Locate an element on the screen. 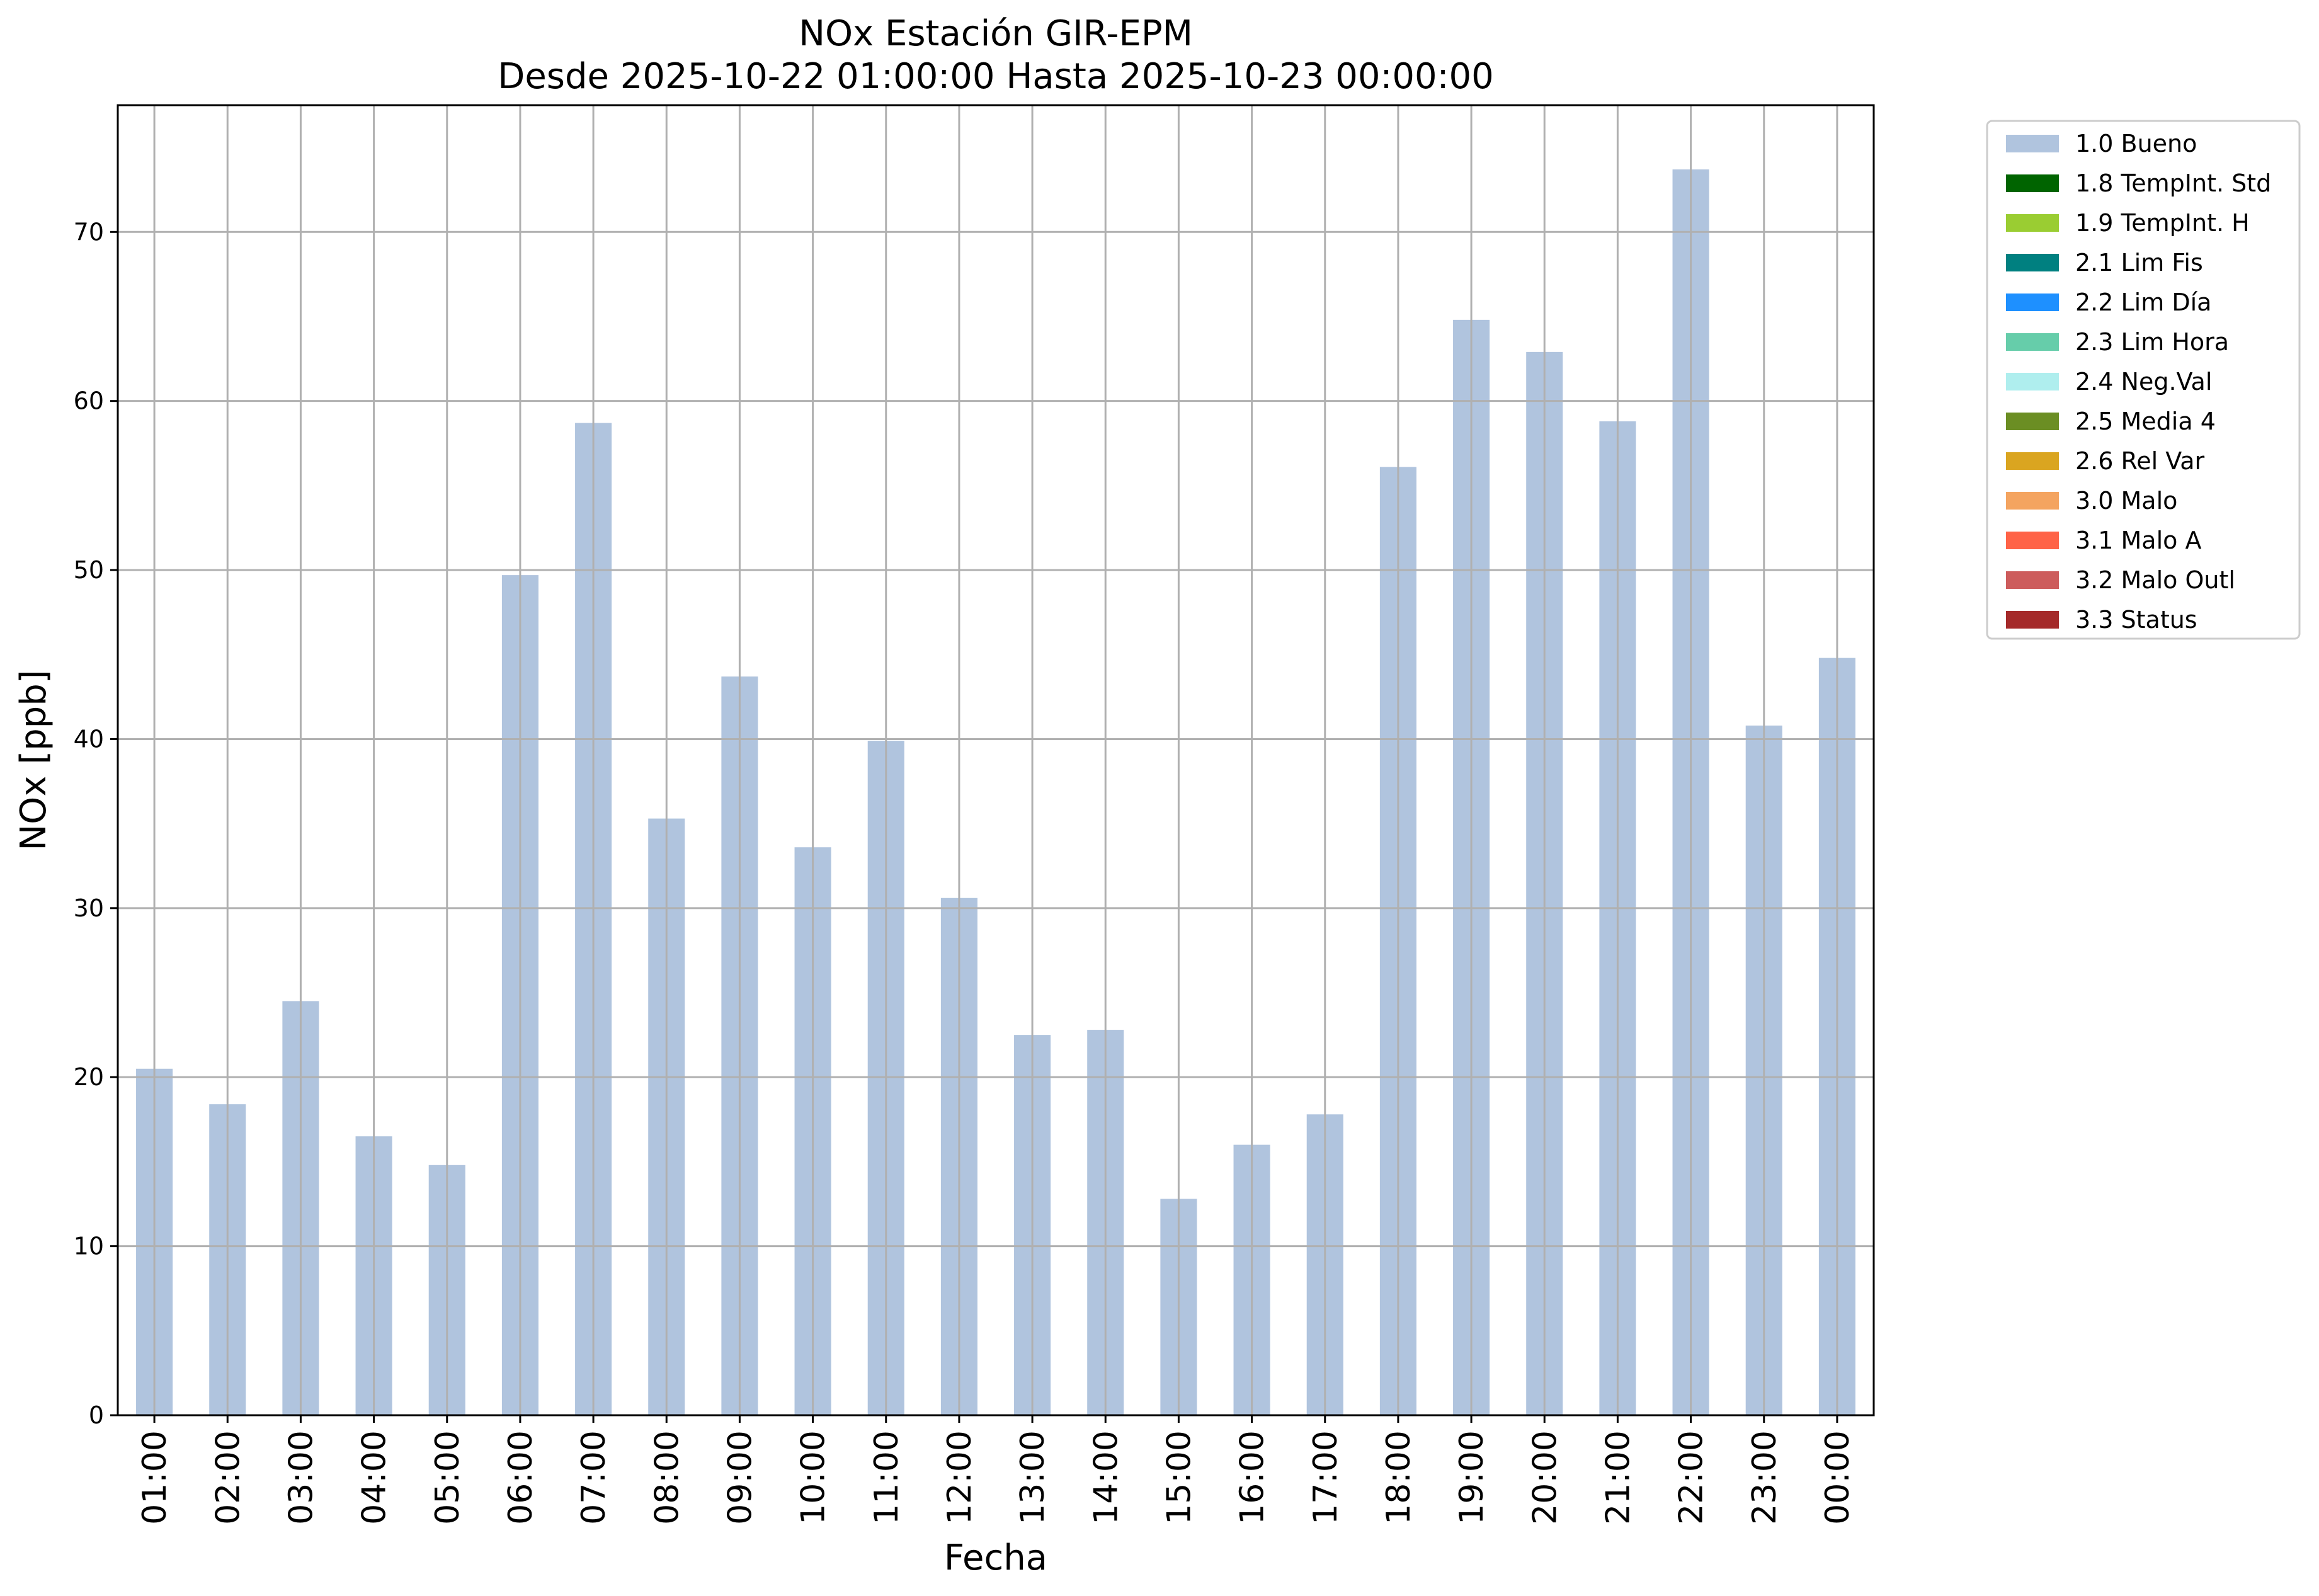  x-tick-label: 23:00 is located at coordinates (1765, 1477).